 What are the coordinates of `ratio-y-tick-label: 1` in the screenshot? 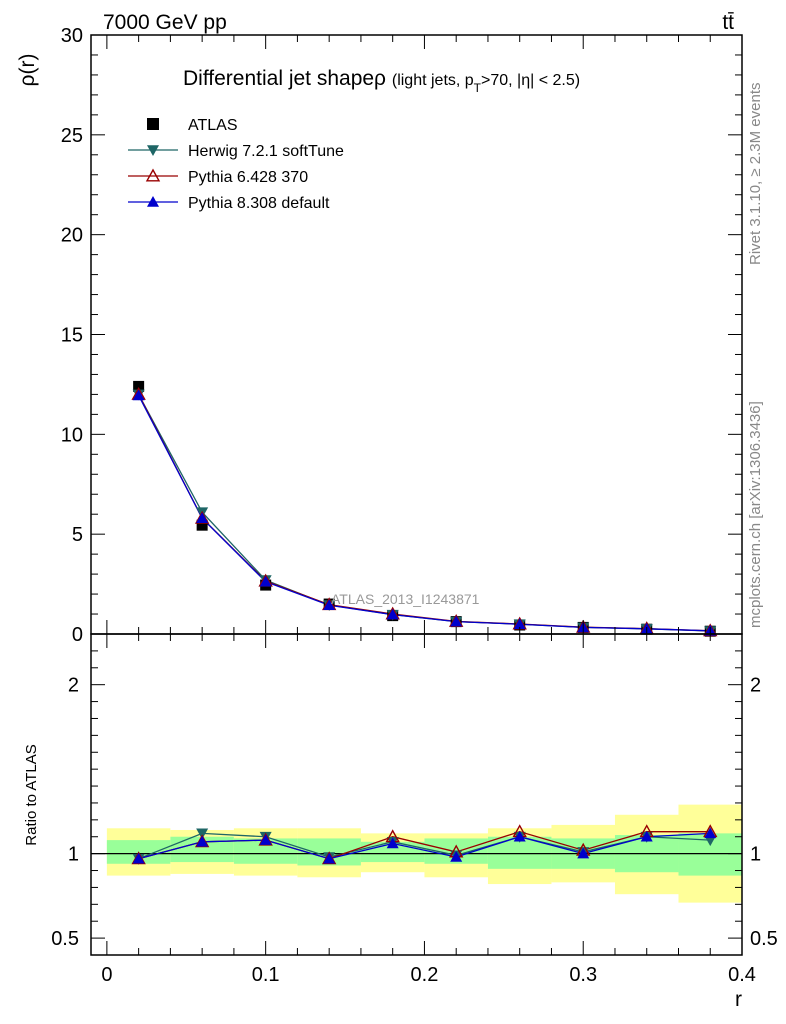 It's located at (73, 855).